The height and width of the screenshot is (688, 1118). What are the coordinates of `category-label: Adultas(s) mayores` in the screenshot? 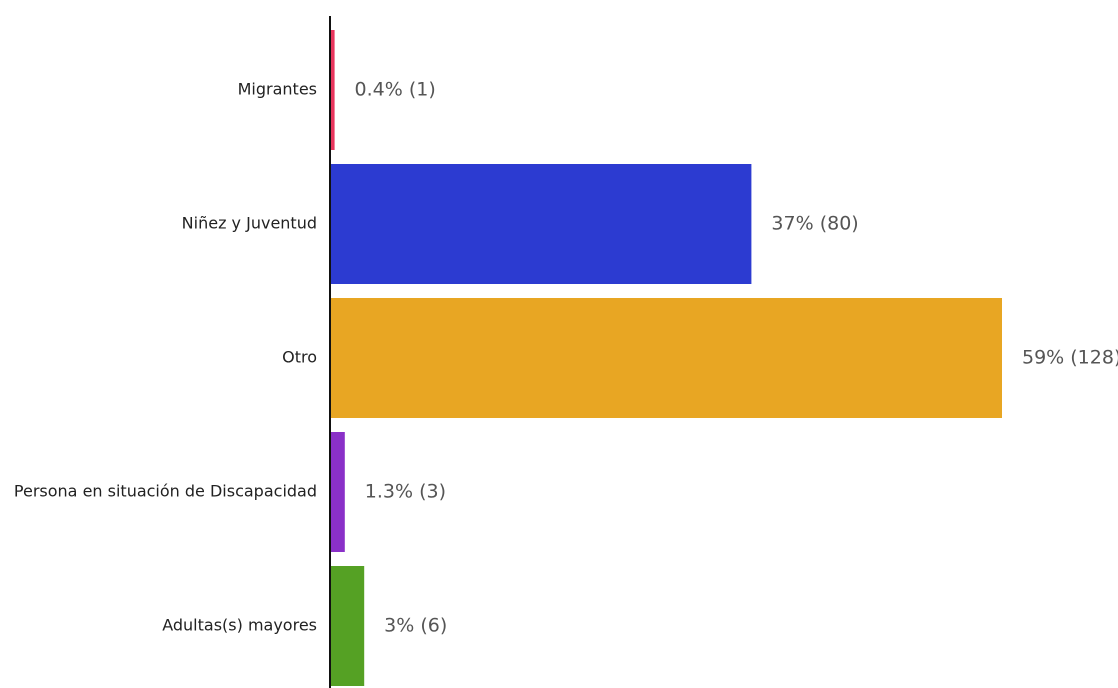 It's located at (239, 625).